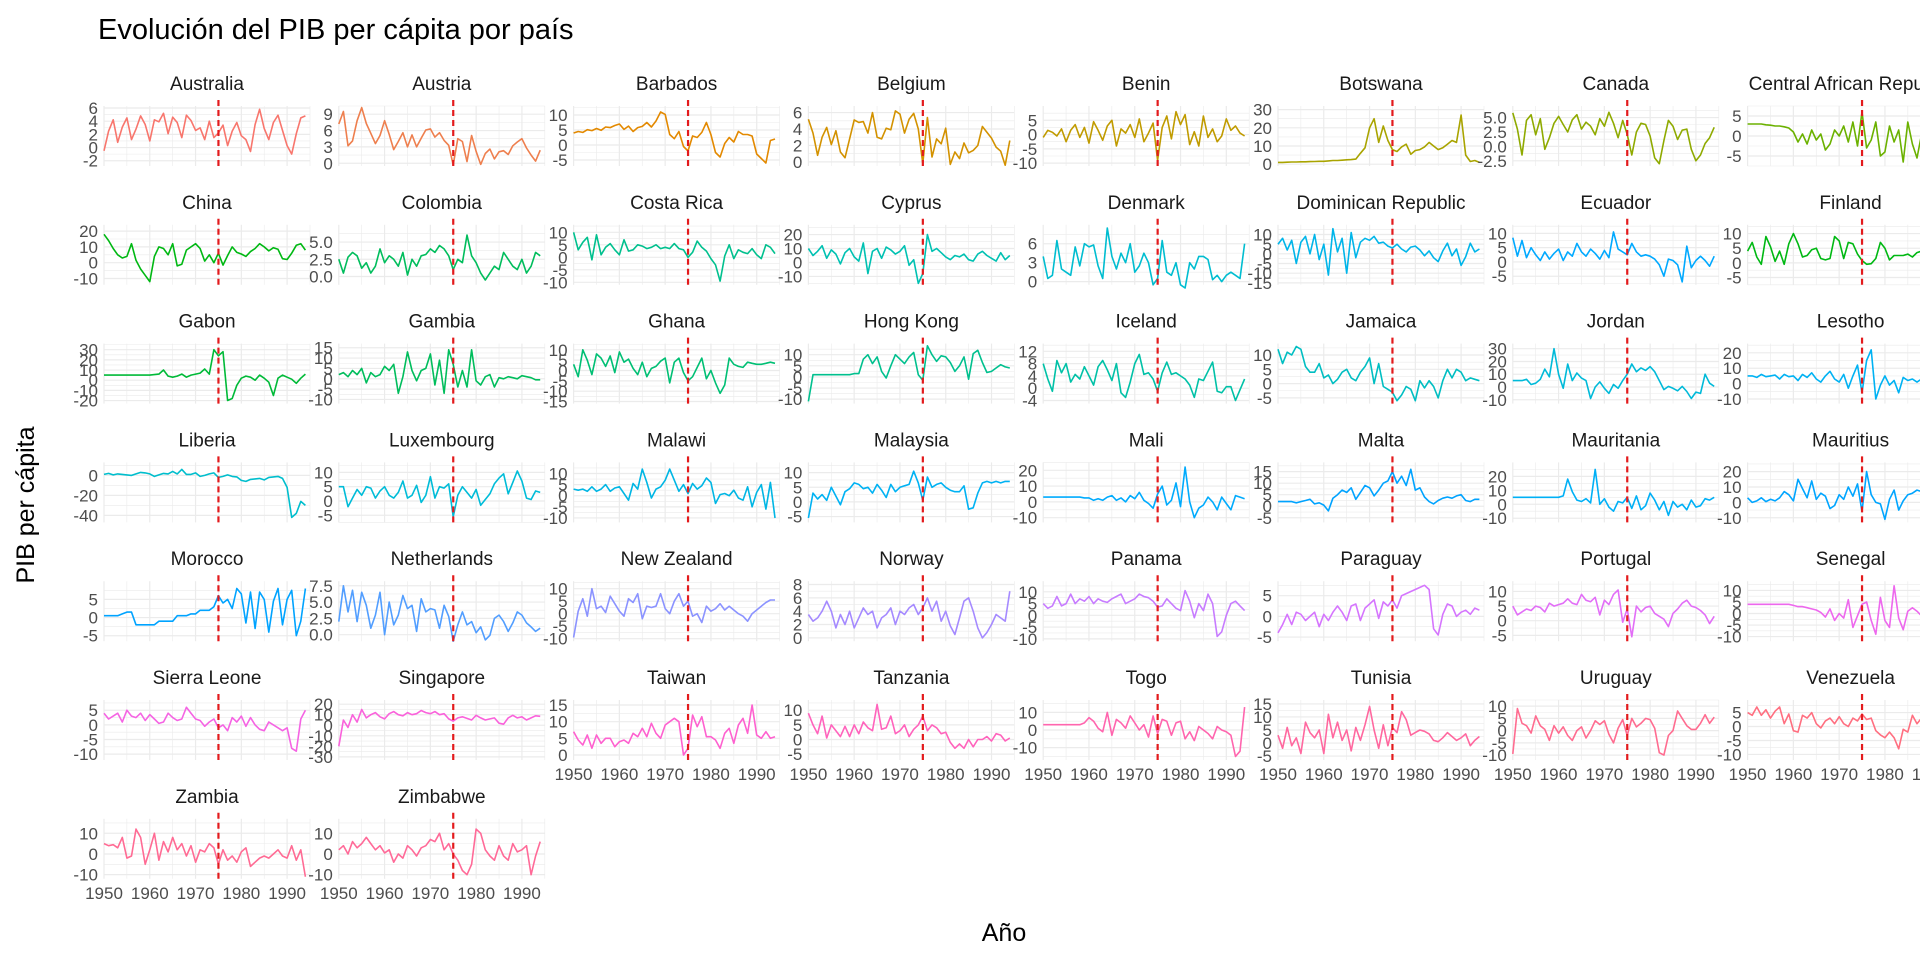 This screenshot has width=1920, height=965. What do you see at coordinates (327, 147) in the screenshot?
I see `y-tick-label: 3` at bounding box center [327, 147].